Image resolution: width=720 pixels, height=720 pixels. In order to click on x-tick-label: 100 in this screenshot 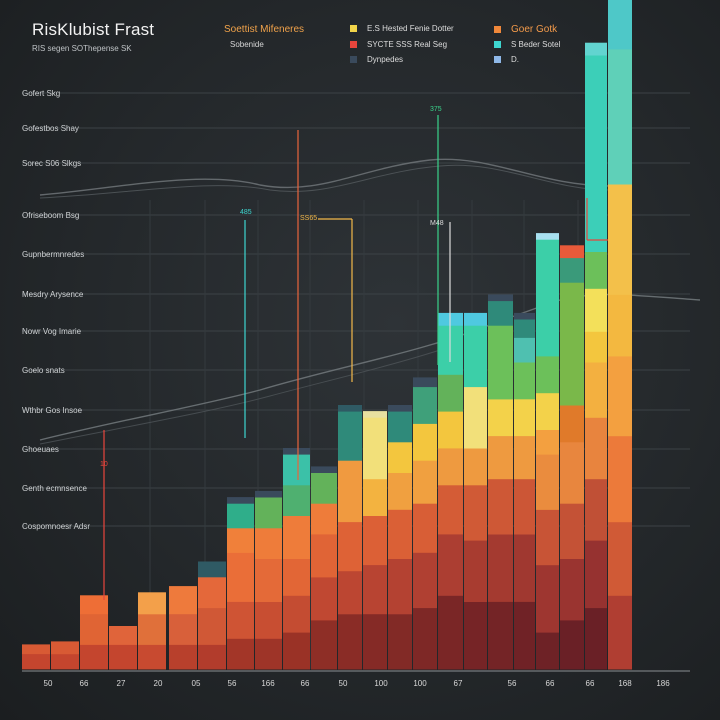, I will do `click(381, 683)`.